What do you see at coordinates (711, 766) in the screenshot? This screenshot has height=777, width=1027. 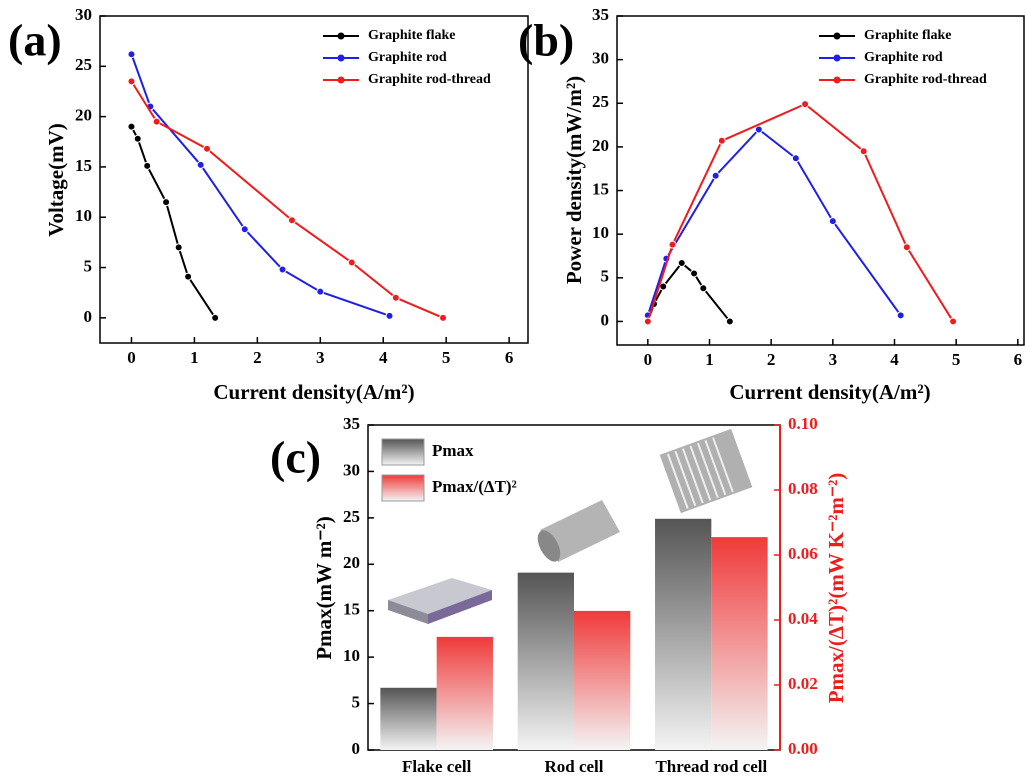 I see `x-tick-label: Thread rod cell` at bounding box center [711, 766].